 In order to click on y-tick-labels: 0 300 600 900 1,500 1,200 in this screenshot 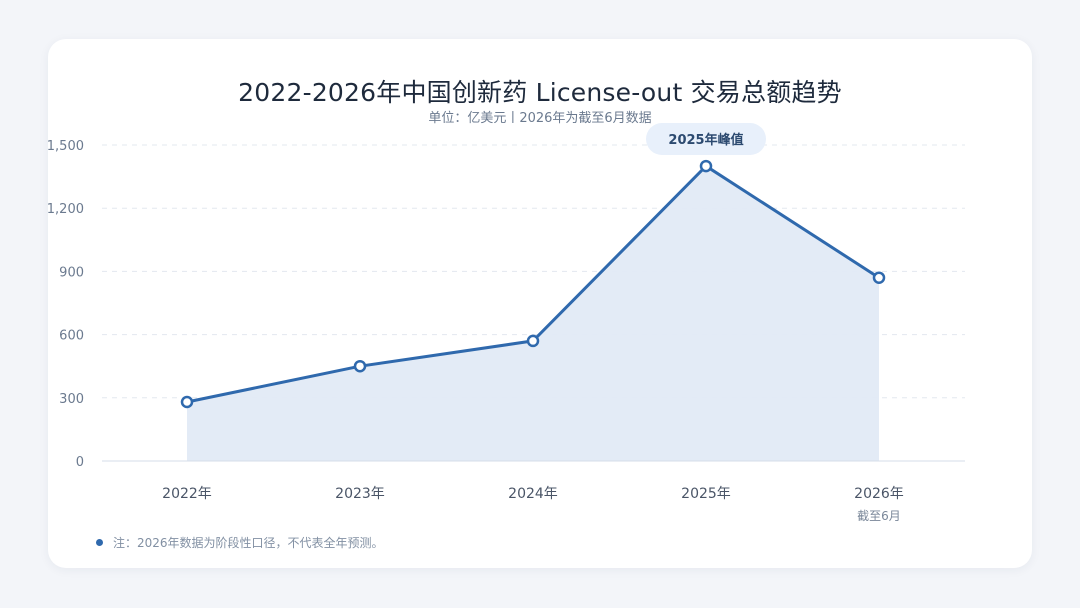, I will do `click(65, 304)`.